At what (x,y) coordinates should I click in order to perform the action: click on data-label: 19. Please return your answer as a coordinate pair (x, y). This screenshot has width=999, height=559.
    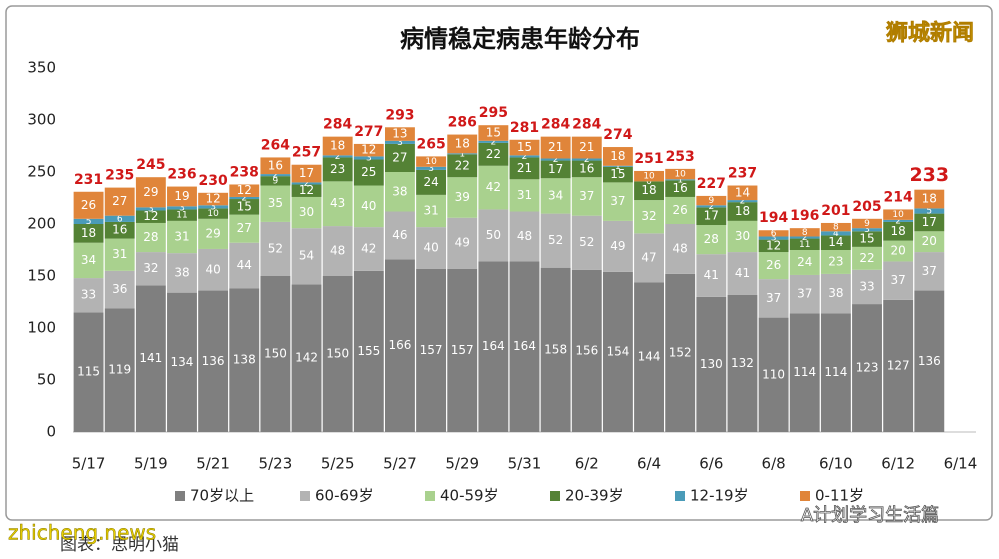
    Looking at the image, I should click on (181, 196).